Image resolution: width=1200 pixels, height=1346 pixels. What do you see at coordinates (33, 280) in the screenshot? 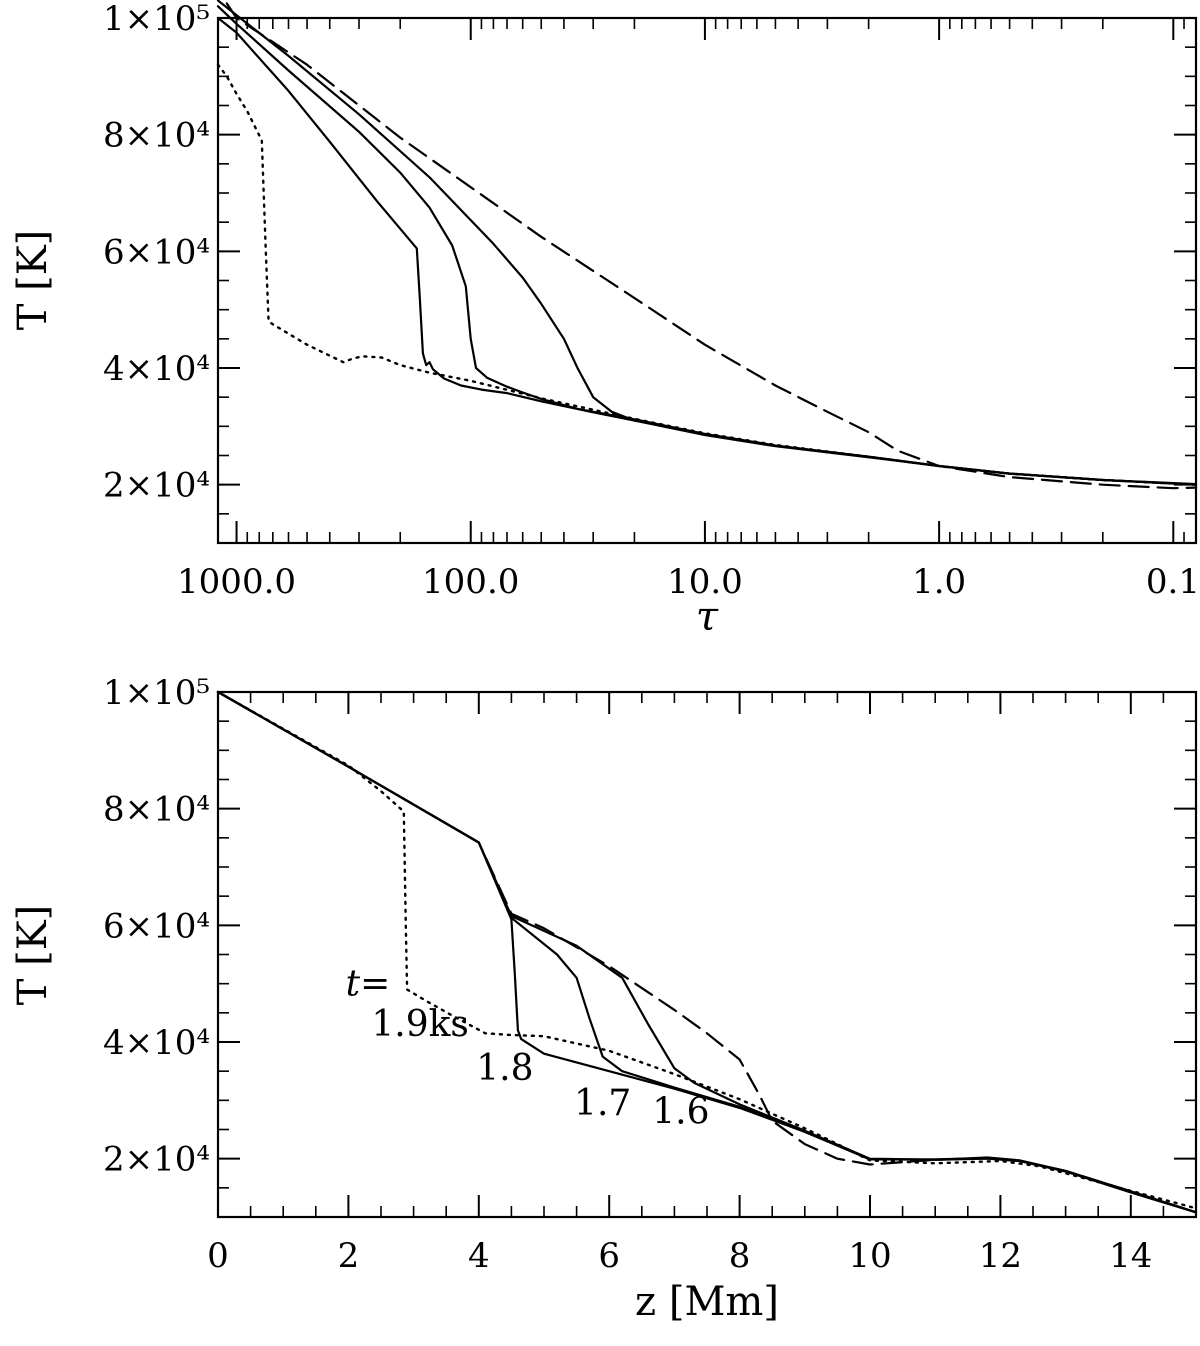
I see `y-axis-title-tau: T [K]` at bounding box center [33, 280].